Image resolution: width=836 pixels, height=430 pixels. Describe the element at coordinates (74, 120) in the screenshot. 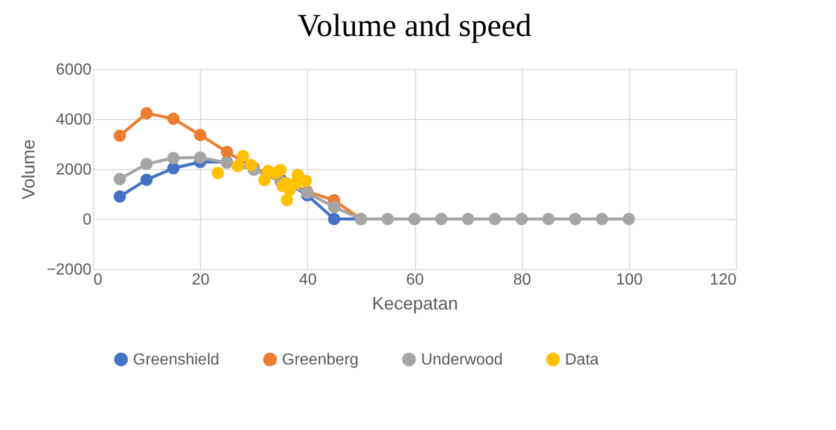

I see `y-tick-label: 4000` at that location.